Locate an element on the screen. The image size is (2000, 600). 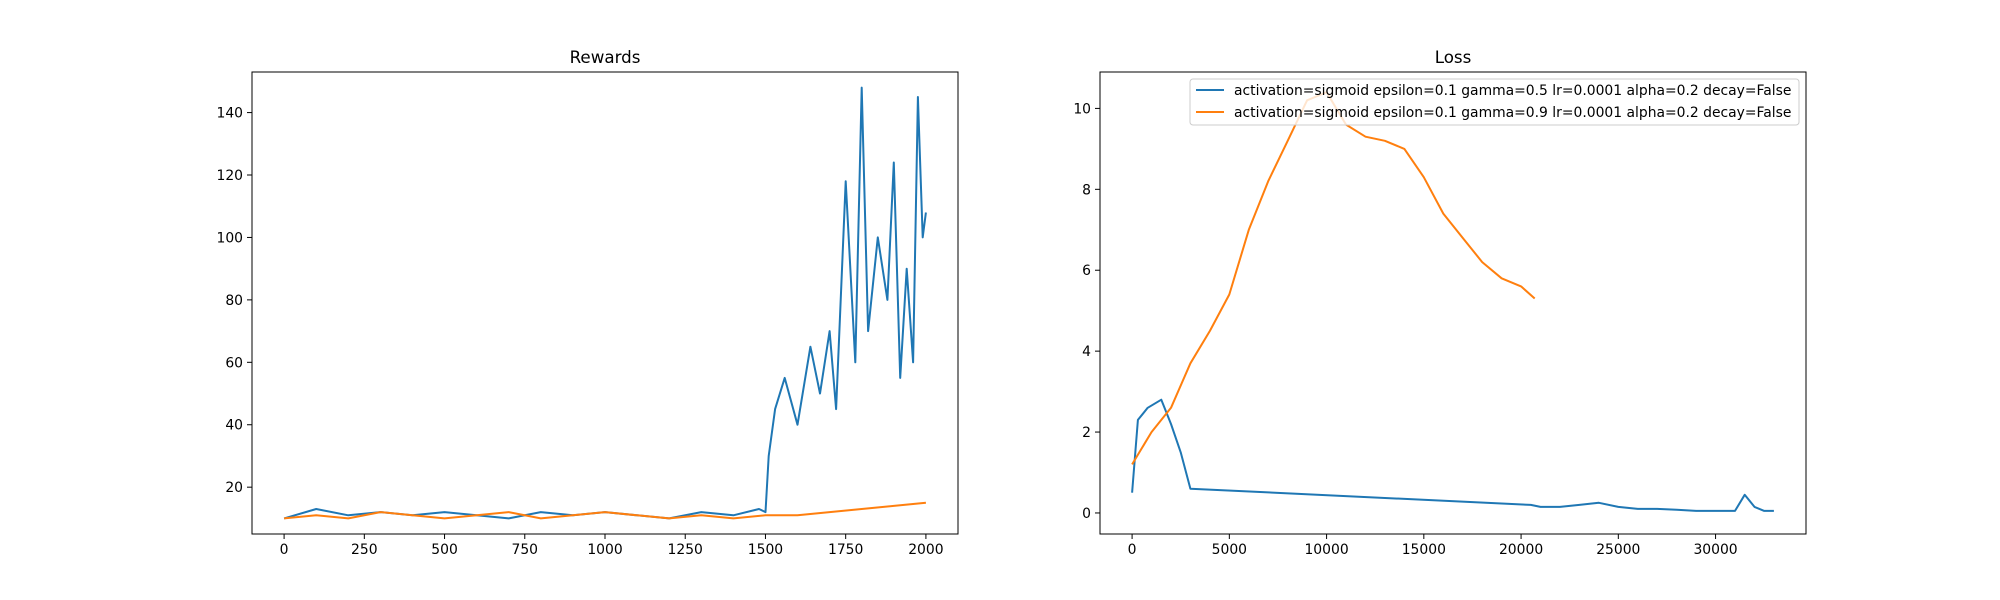
rewards-x-tick-label: 1500 is located at coordinates (765, 550).